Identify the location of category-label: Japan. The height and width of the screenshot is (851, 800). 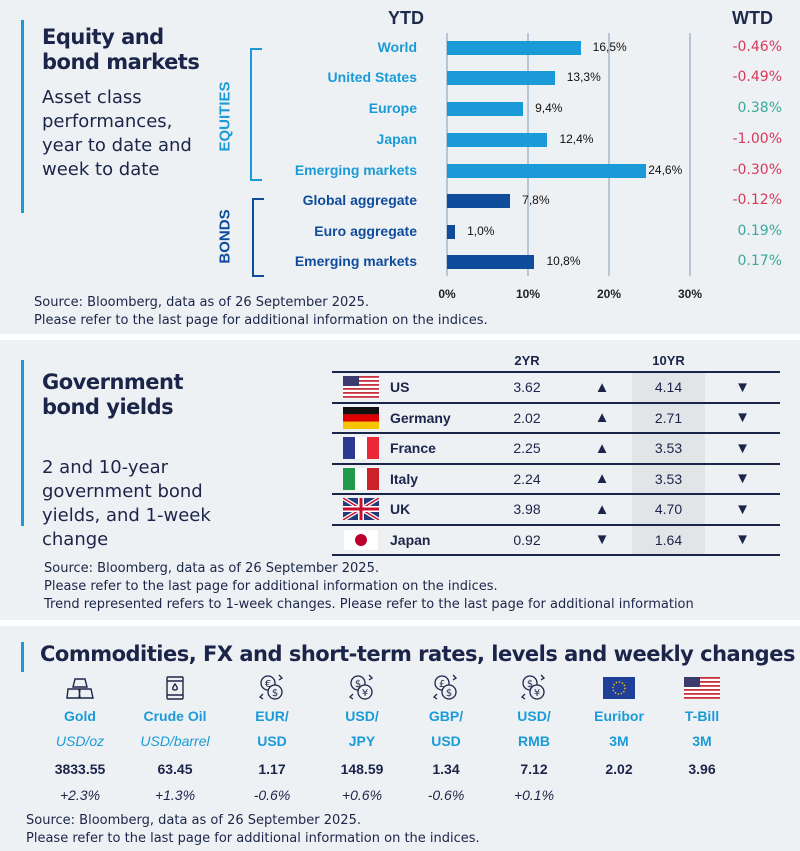
(396, 139).